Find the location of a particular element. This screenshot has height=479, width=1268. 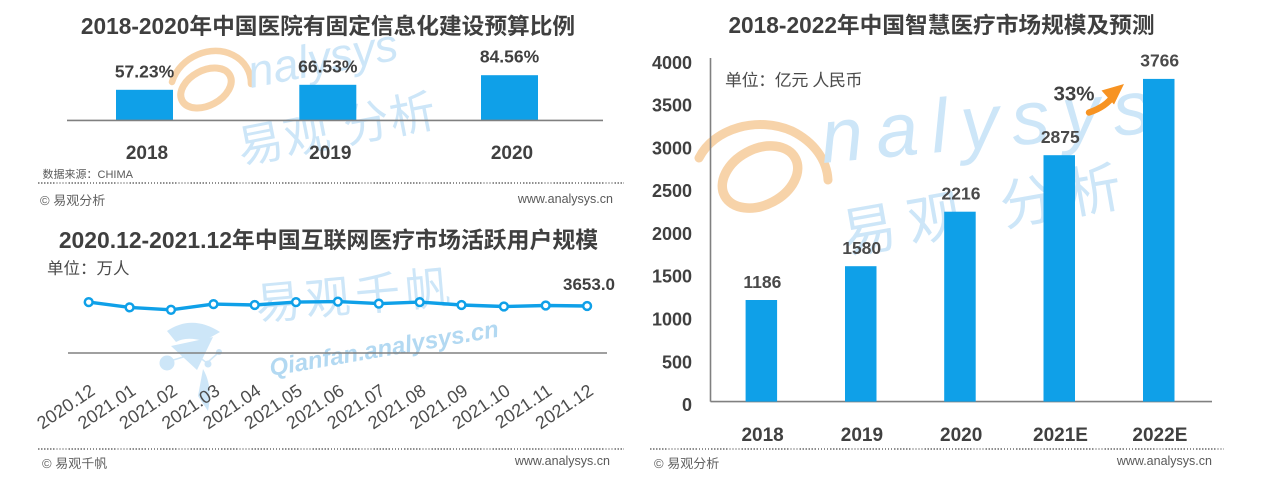

svg-text: 1186 is located at coordinates (762, 282).